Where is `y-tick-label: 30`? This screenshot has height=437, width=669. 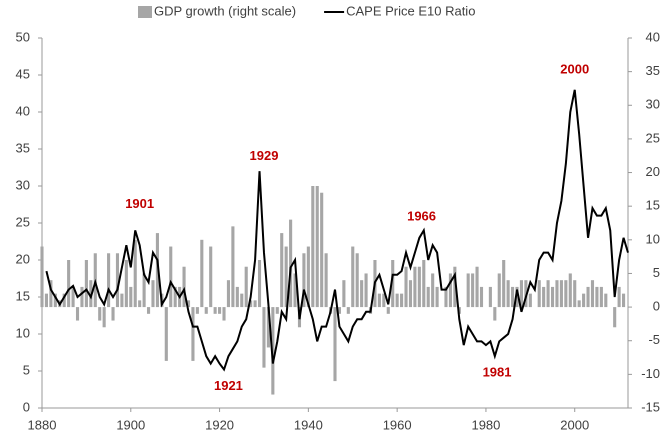 y-tick-label: 30 is located at coordinates (23, 184).